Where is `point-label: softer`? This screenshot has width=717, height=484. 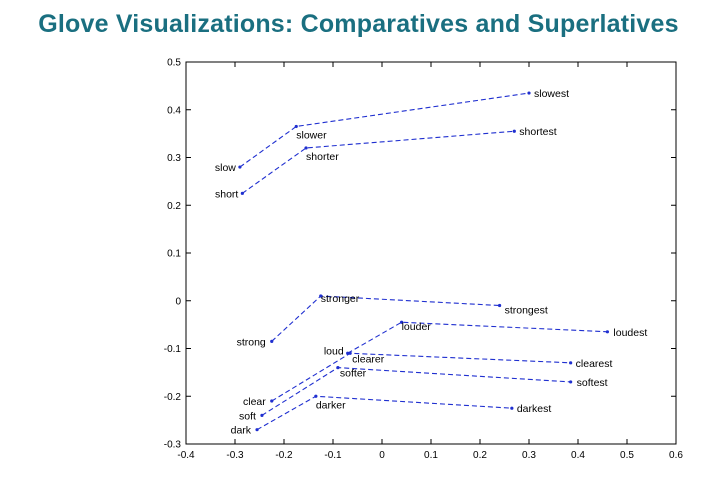
point-label: softer is located at coordinates (353, 374).